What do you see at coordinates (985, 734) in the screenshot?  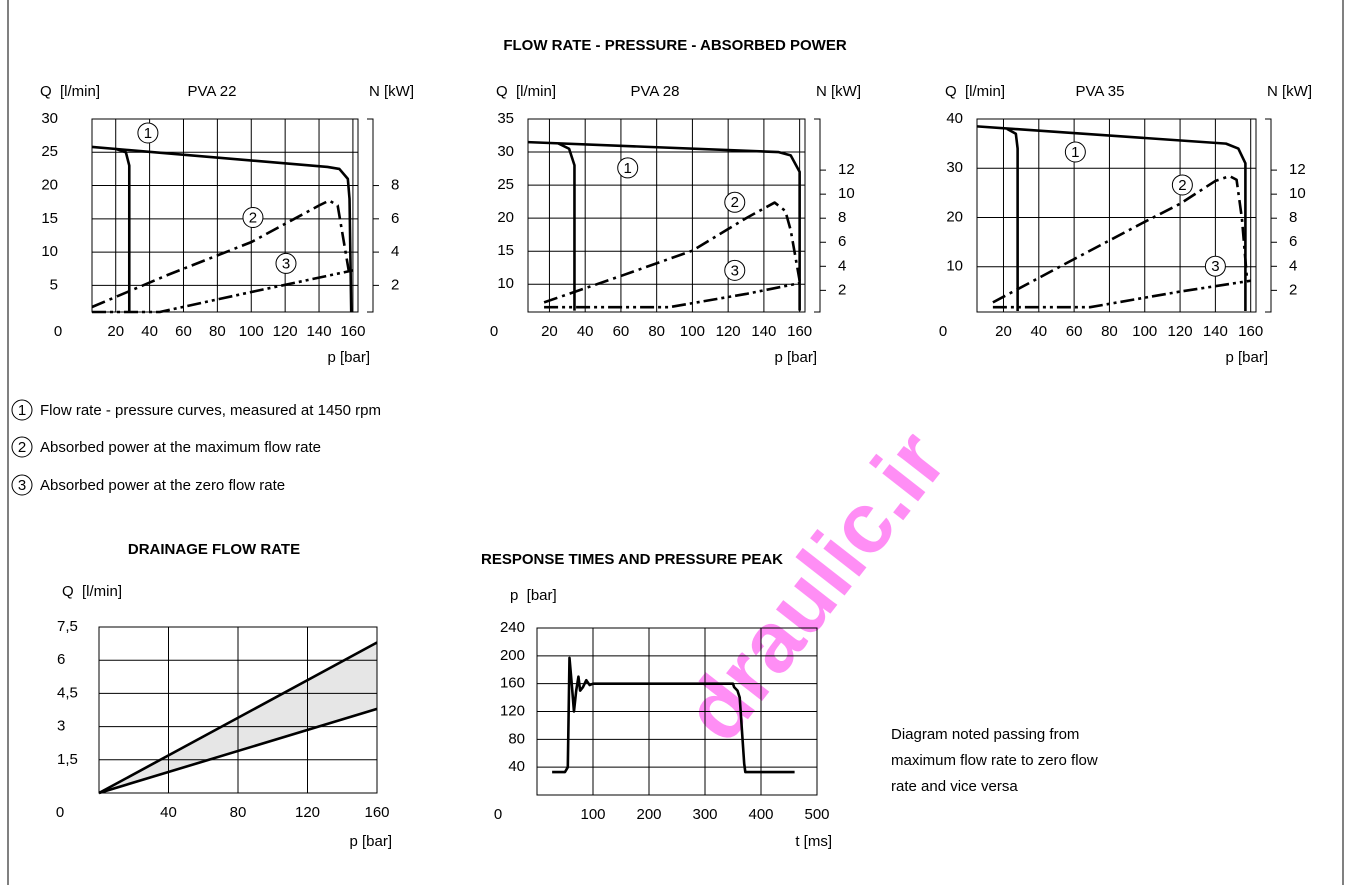 I see `note-line: Diagram noted passing from` at bounding box center [985, 734].